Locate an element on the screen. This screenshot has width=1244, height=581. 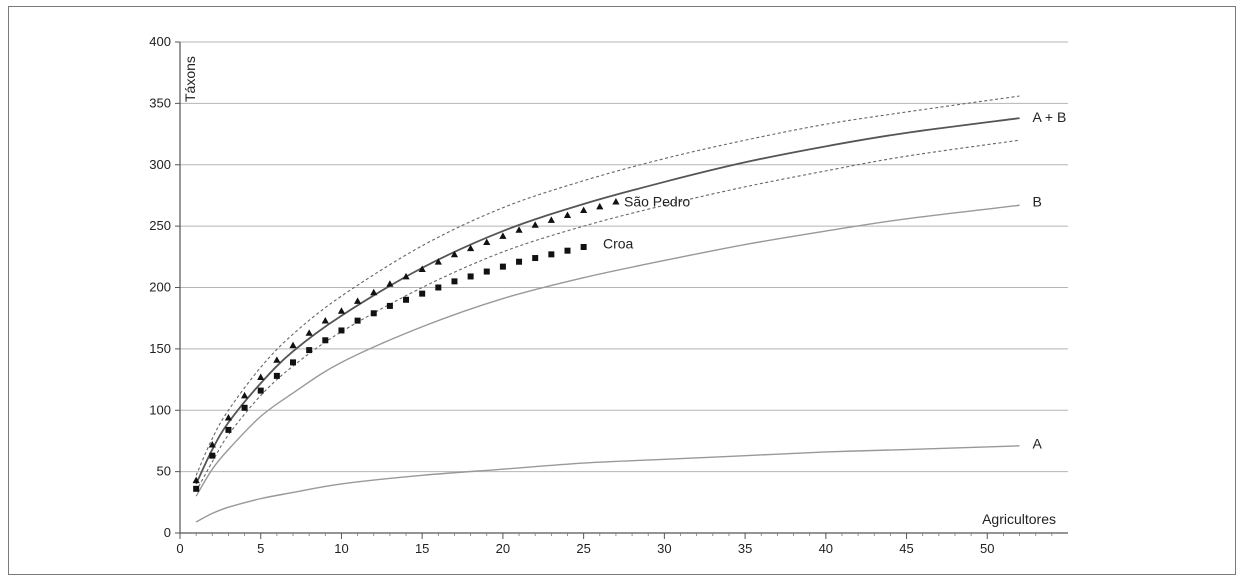
x-tick-label: 0 is located at coordinates (179, 548).